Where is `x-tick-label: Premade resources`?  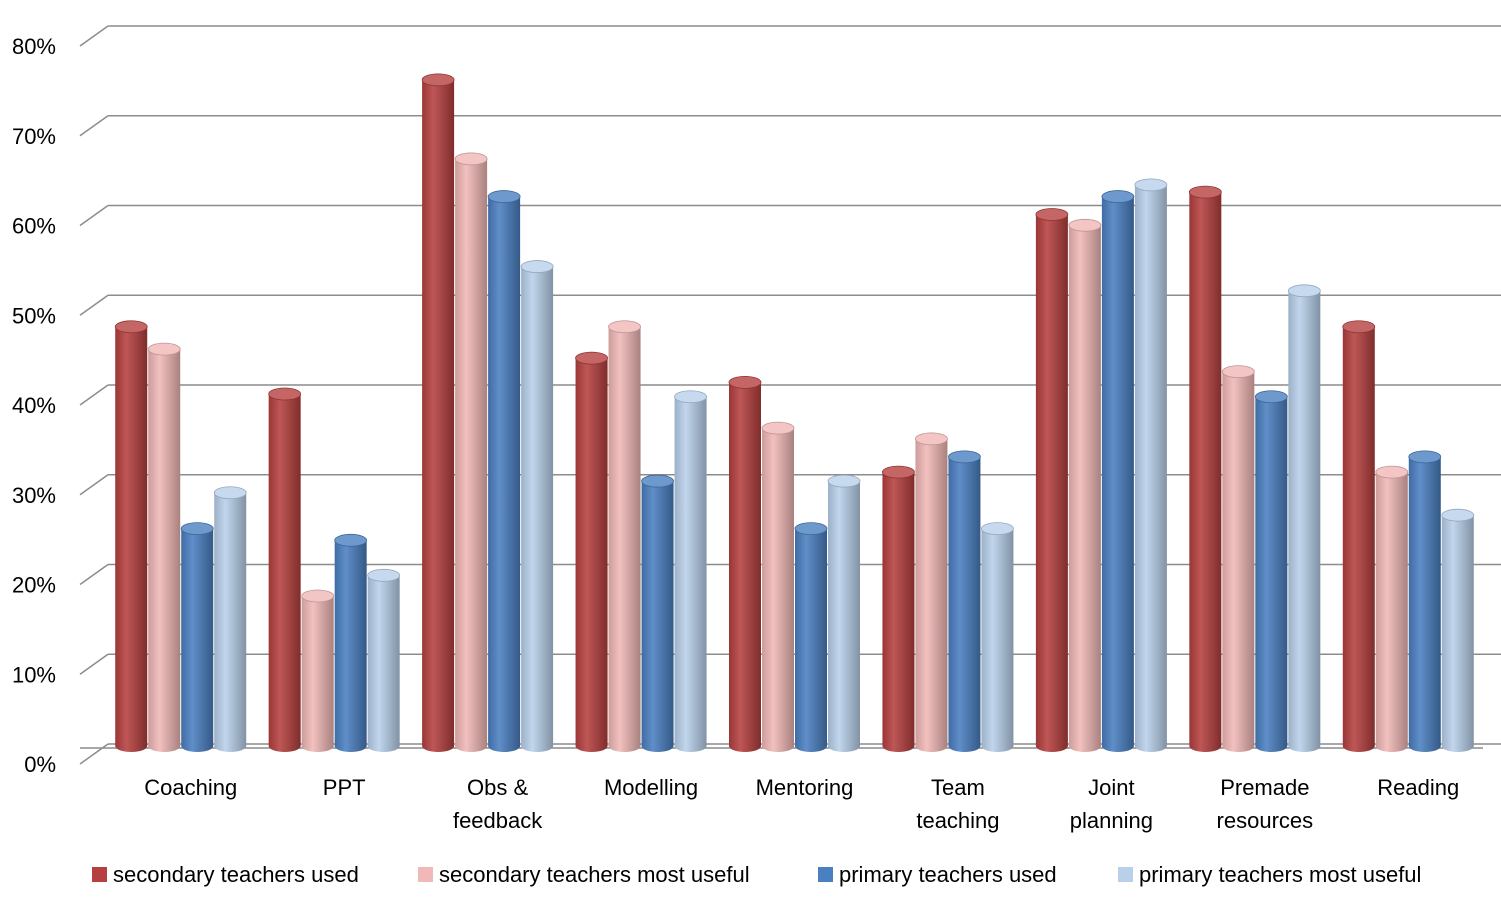
x-tick-label: Premade resources is located at coordinates (1265, 804).